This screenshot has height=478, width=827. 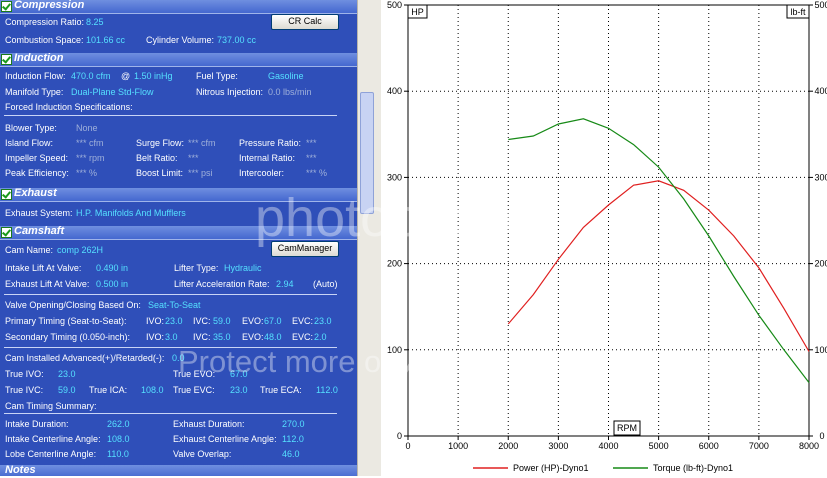 I want to click on island-flow-label: Island Flow:, so click(x=29, y=143).